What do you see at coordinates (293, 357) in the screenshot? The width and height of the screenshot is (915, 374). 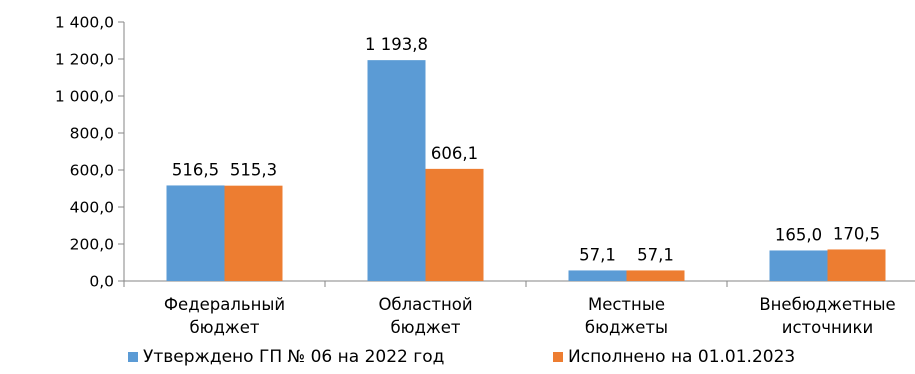 I see `legend-label: Утверждено ГП № 06 на 2022 год` at bounding box center [293, 357].